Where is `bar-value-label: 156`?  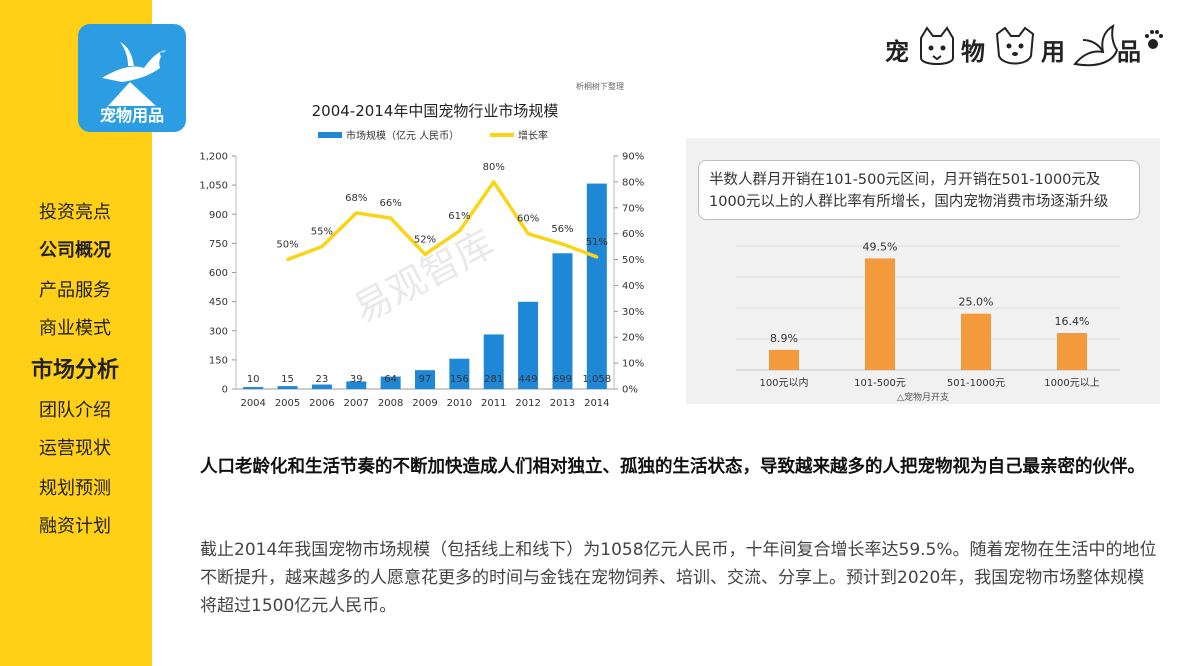 bar-value-label: 156 is located at coordinates (459, 379).